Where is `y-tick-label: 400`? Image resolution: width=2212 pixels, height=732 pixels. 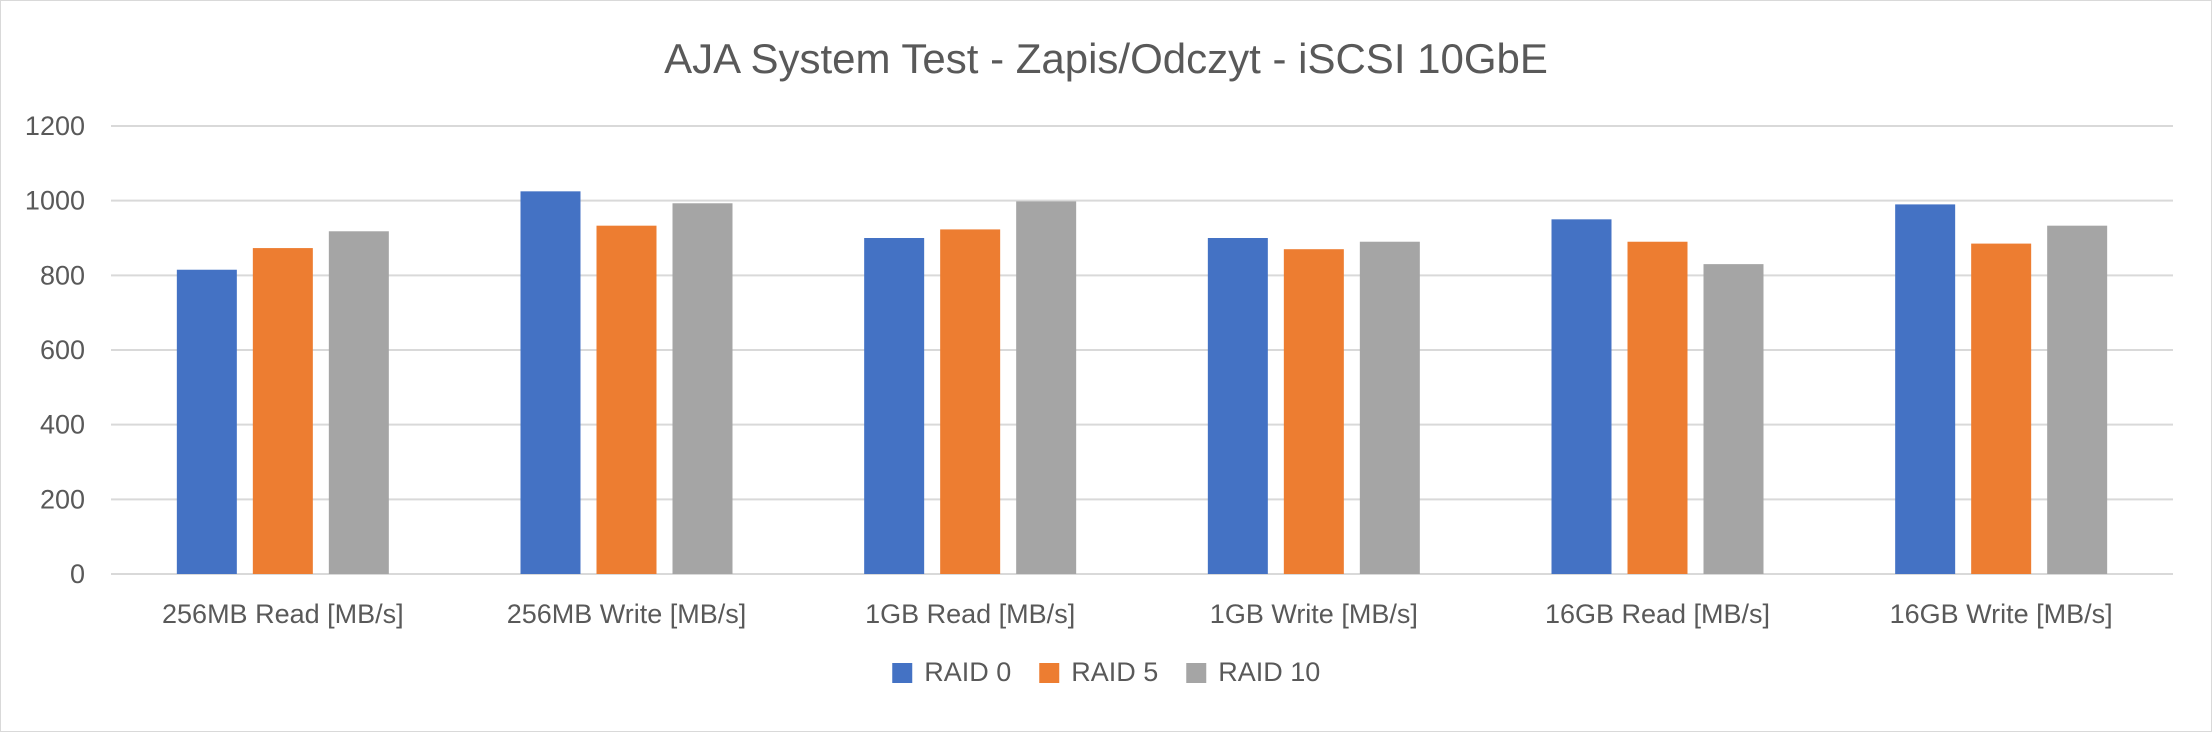
y-tick-label: 400 is located at coordinates (62, 425).